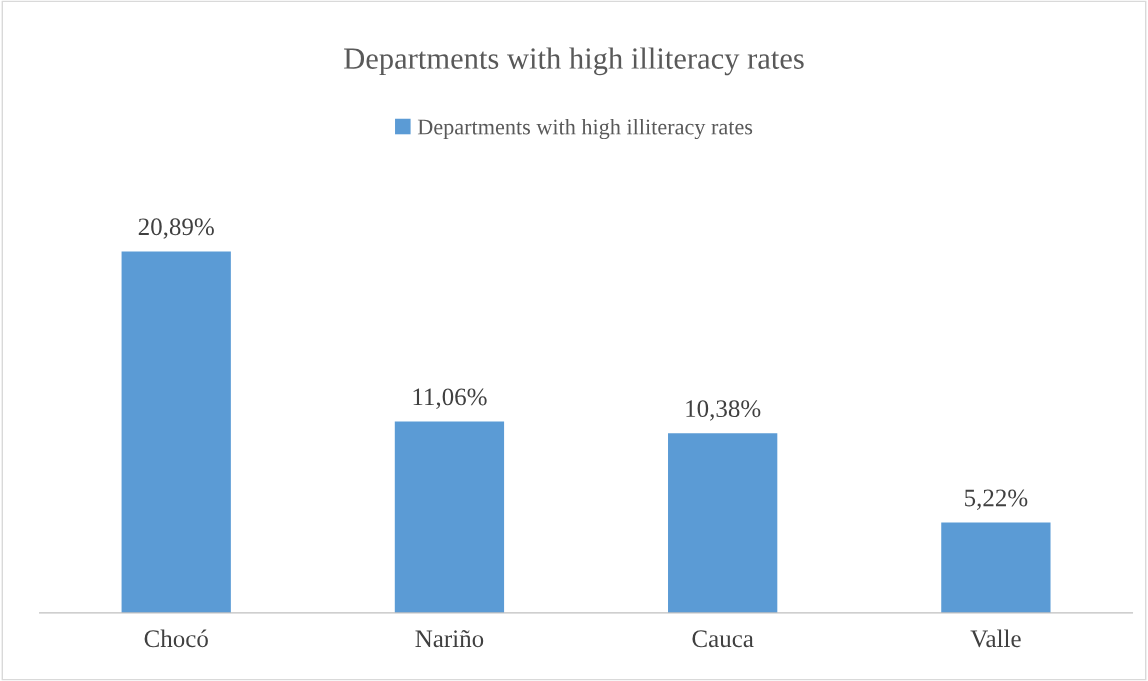 The image size is (1148, 681). What do you see at coordinates (995, 638) in the screenshot?
I see `x-tick-label: Valle` at bounding box center [995, 638].